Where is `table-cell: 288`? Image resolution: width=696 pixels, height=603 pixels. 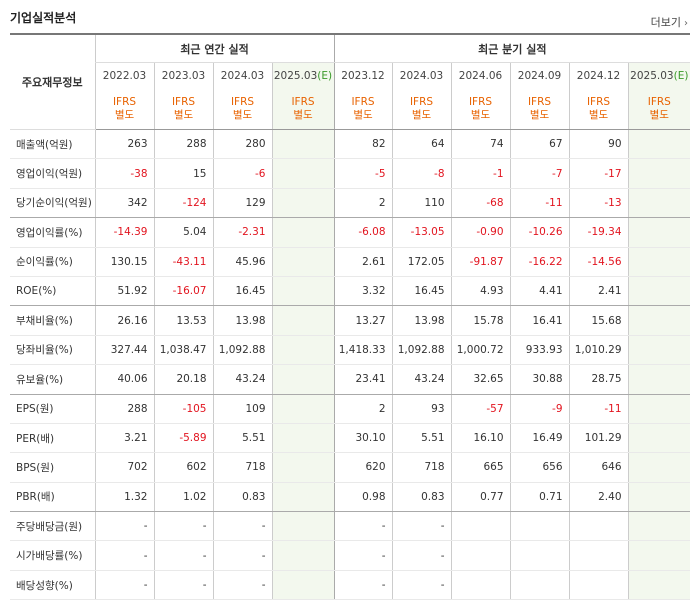 table-cell: 288 is located at coordinates (183, 144).